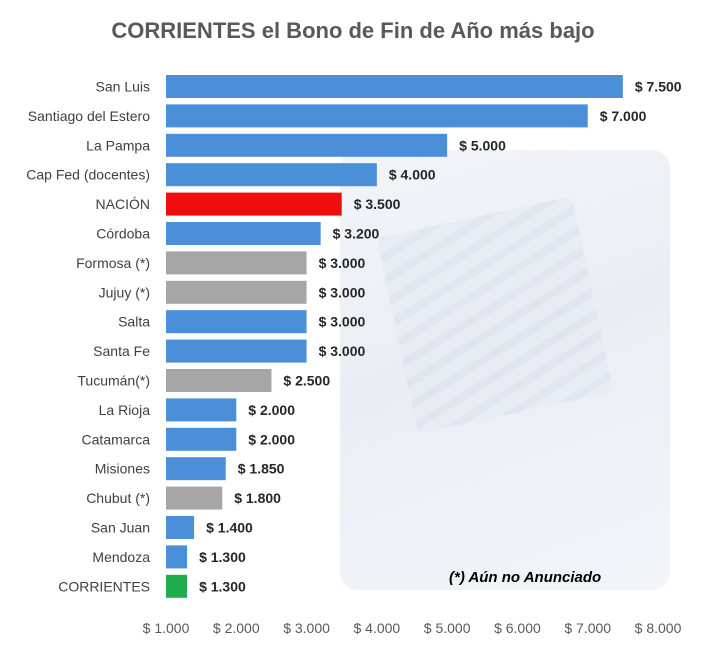  What do you see at coordinates (113, 263) in the screenshot?
I see `category-label: Formosa (*)` at bounding box center [113, 263].